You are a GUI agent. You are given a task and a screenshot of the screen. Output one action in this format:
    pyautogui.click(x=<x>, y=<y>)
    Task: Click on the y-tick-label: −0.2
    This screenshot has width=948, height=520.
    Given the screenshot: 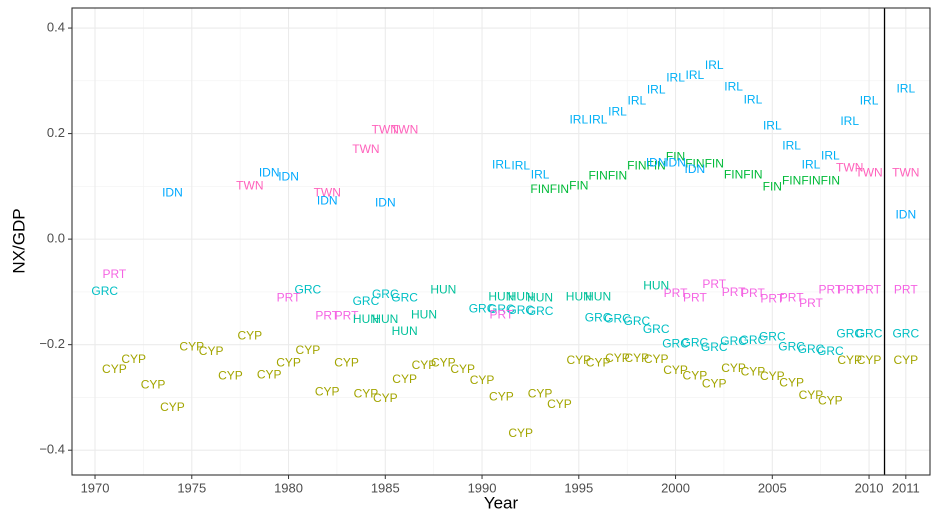 What is the action you would take?
    pyautogui.click(x=52, y=343)
    